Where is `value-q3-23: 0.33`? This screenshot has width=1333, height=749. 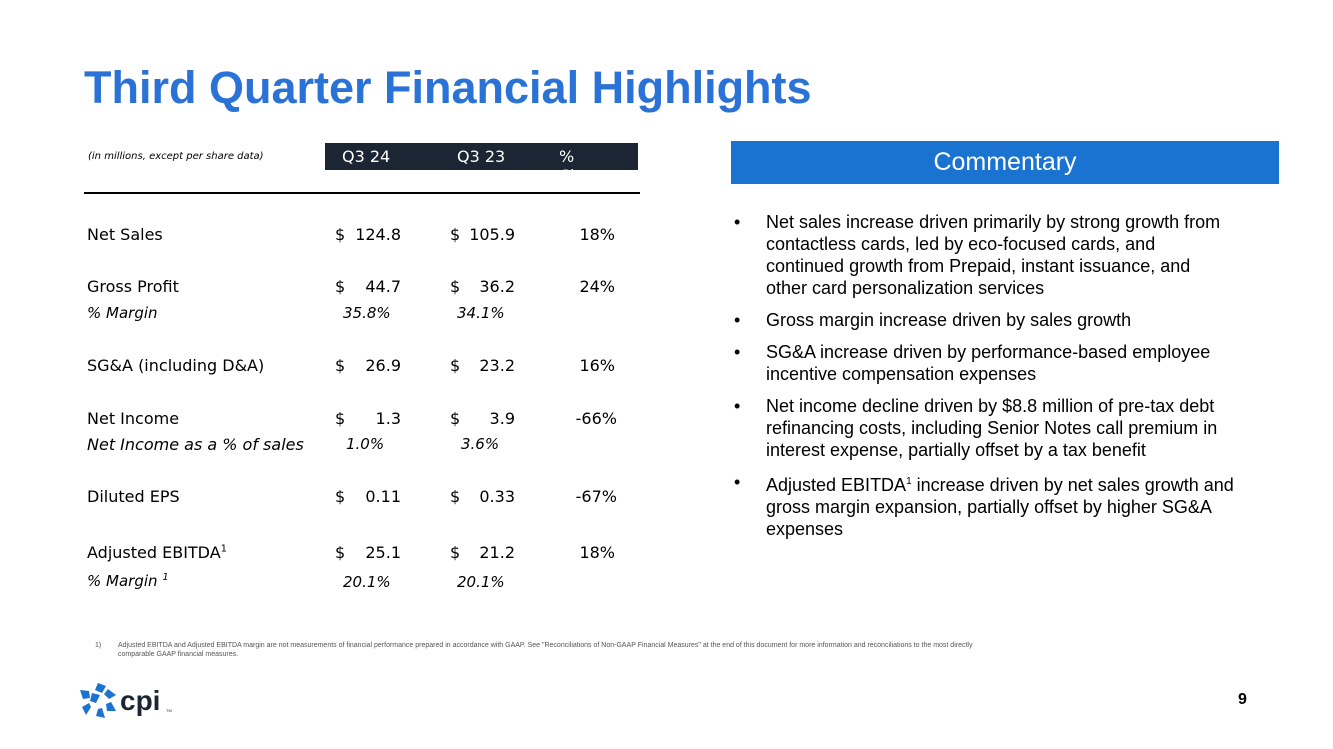
value-q3-23: 0.33 is located at coordinates (497, 496).